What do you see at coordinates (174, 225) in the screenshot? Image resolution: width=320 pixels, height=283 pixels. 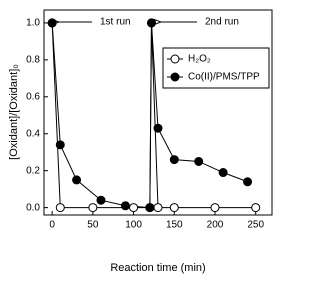 I see `x-tick-label: 150` at bounding box center [174, 225].